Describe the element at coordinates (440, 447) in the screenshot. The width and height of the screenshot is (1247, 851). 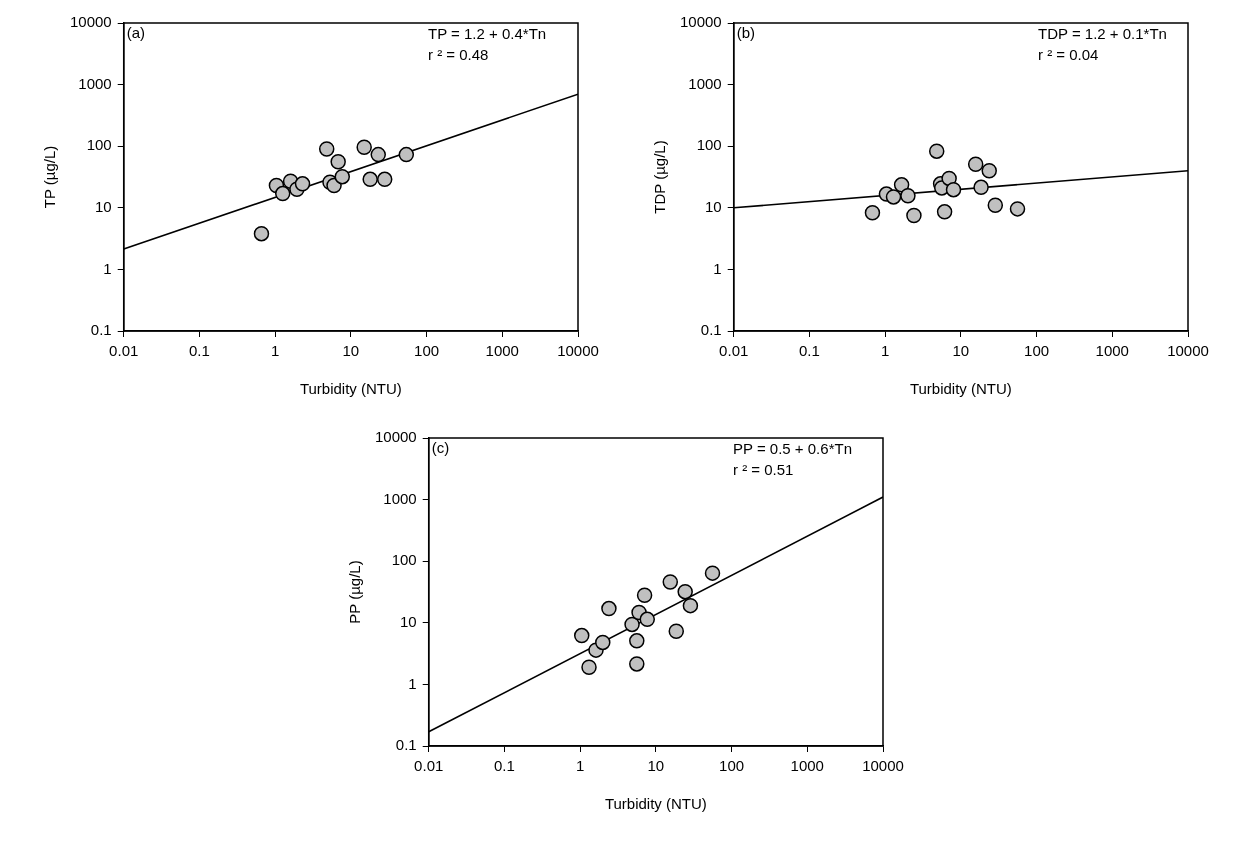
I see `annotation: (c)` at that location.